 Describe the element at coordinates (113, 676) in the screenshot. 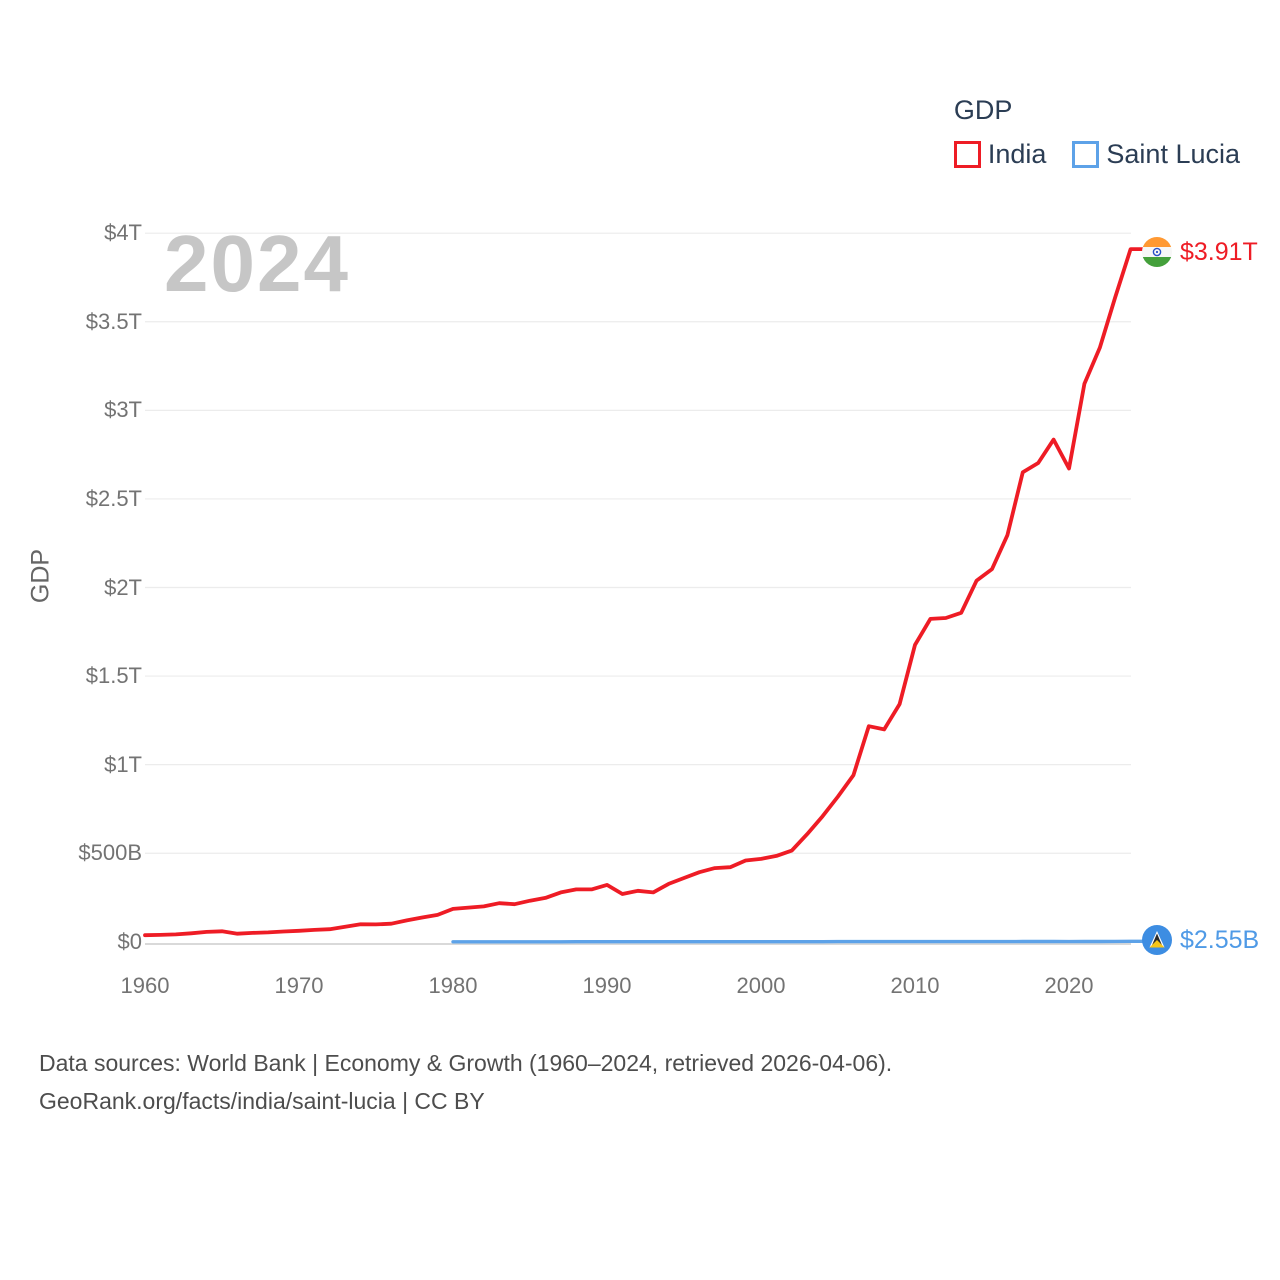

I see `y-tick-label: $1.5T` at that location.